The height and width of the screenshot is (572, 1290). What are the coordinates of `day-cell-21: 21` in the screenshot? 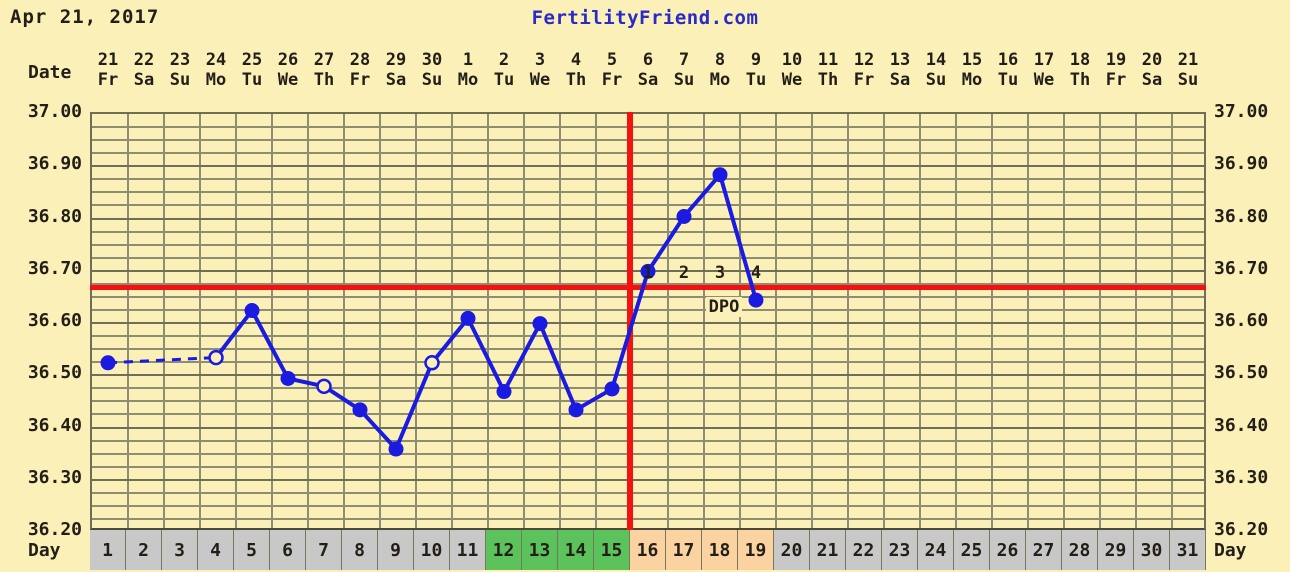 It's located at (828, 550).